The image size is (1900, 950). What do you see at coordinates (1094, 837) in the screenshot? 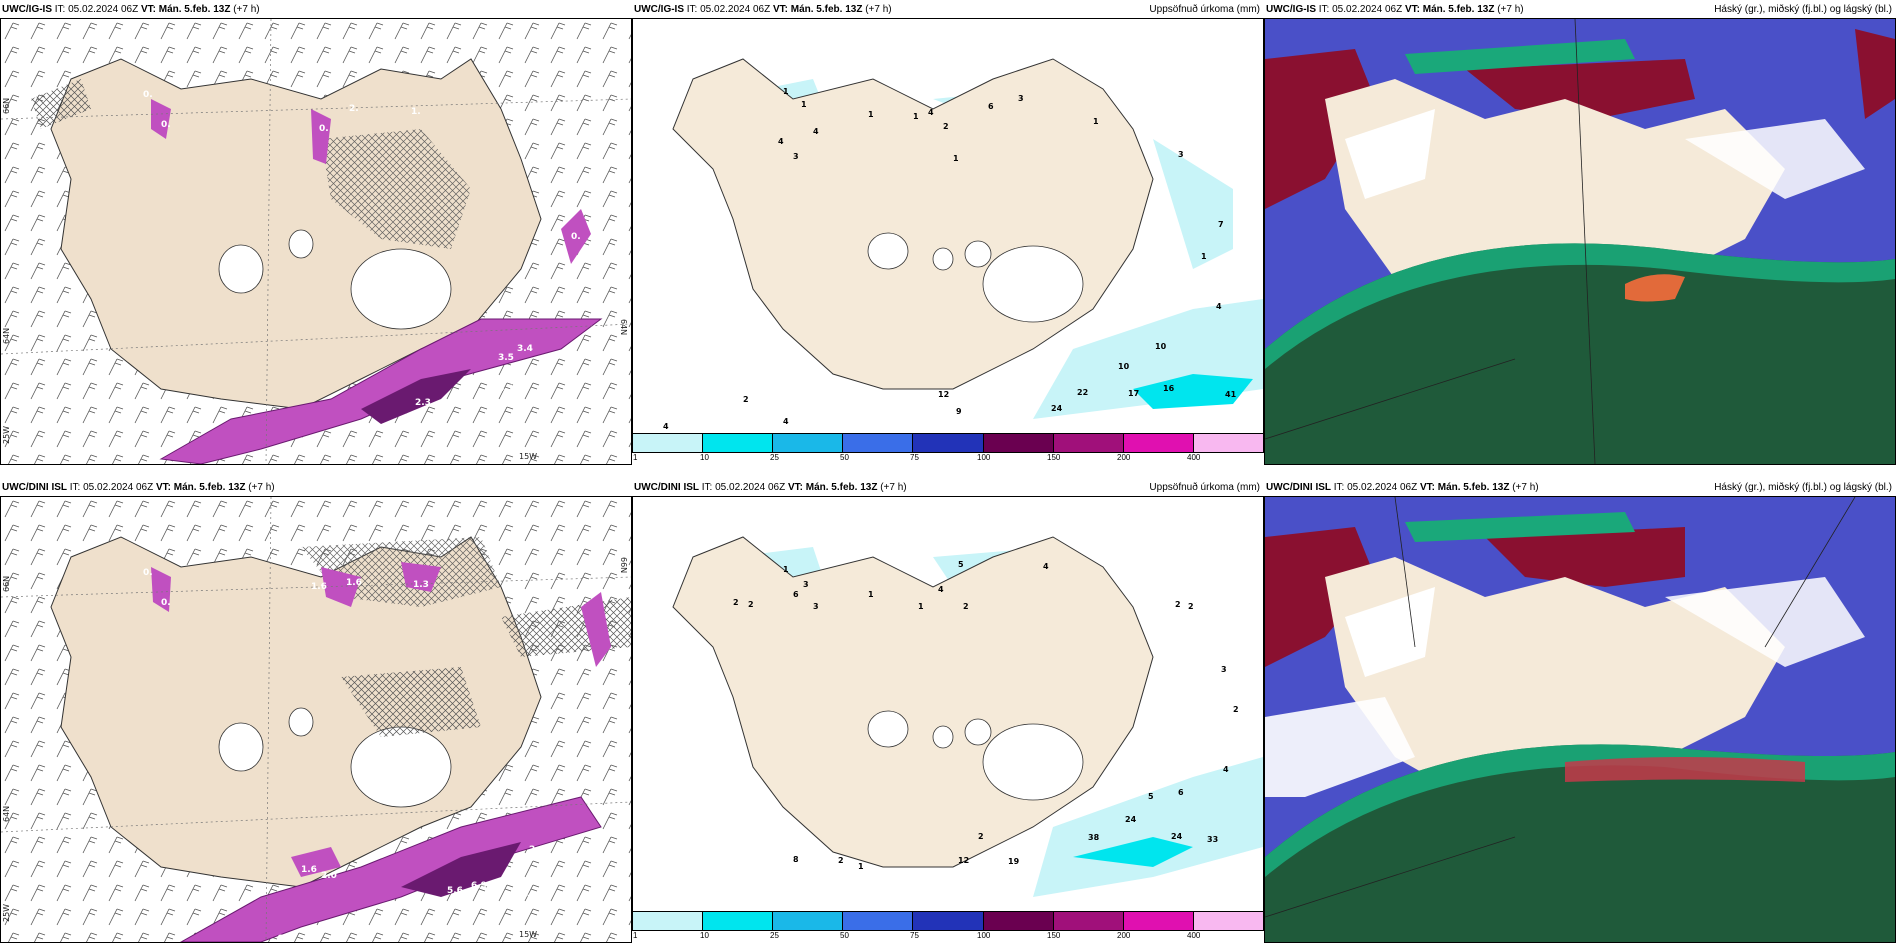
I see `precip-value: 38` at bounding box center [1094, 837].